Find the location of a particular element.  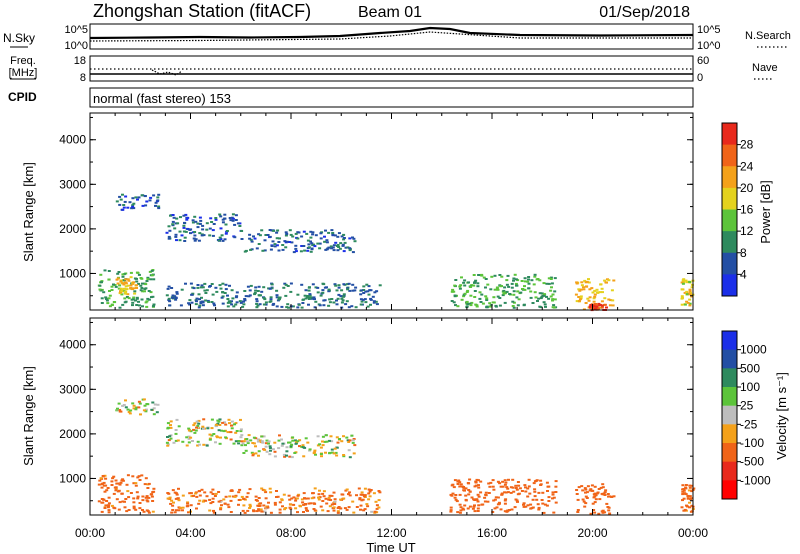

nave-tick-bottom: 0 is located at coordinates (700, 78).